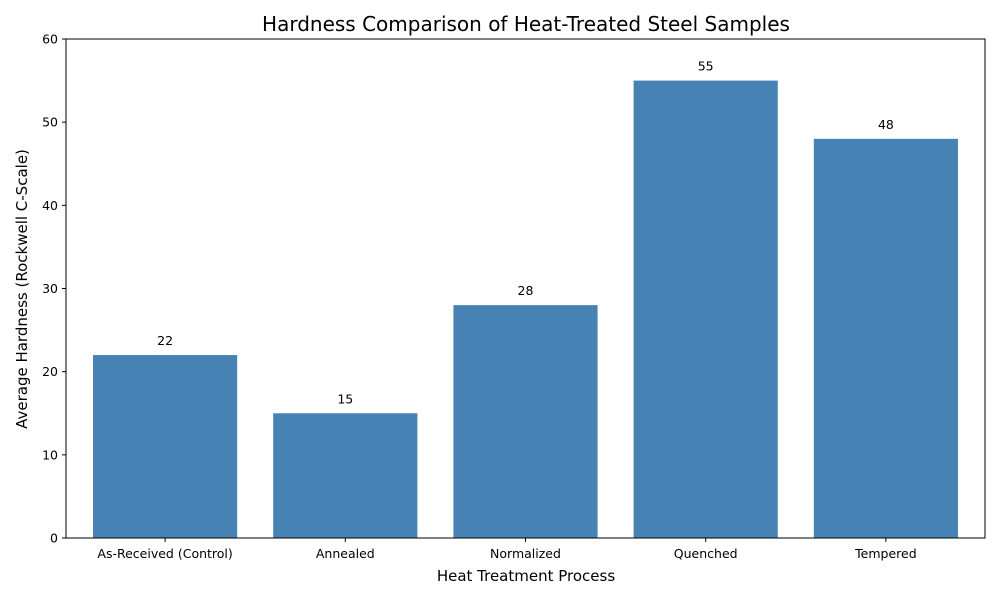 The image size is (1000, 600). What do you see at coordinates (50, 288) in the screenshot?
I see `y-tick-label-3: 30` at bounding box center [50, 288].